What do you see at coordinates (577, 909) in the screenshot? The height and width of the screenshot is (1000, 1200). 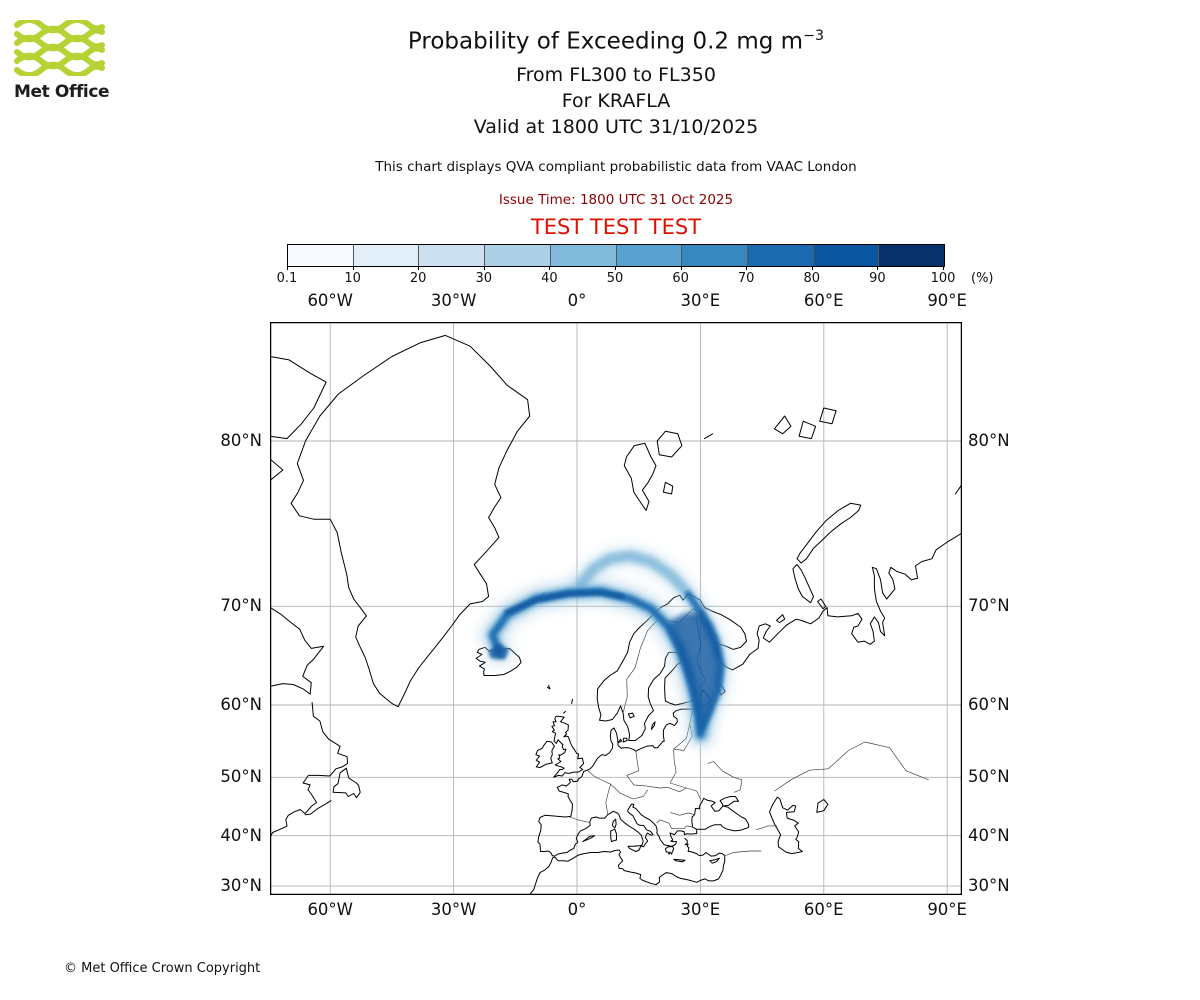 I see `lon-label-bottom: 0°` at bounding box center [577, 909].